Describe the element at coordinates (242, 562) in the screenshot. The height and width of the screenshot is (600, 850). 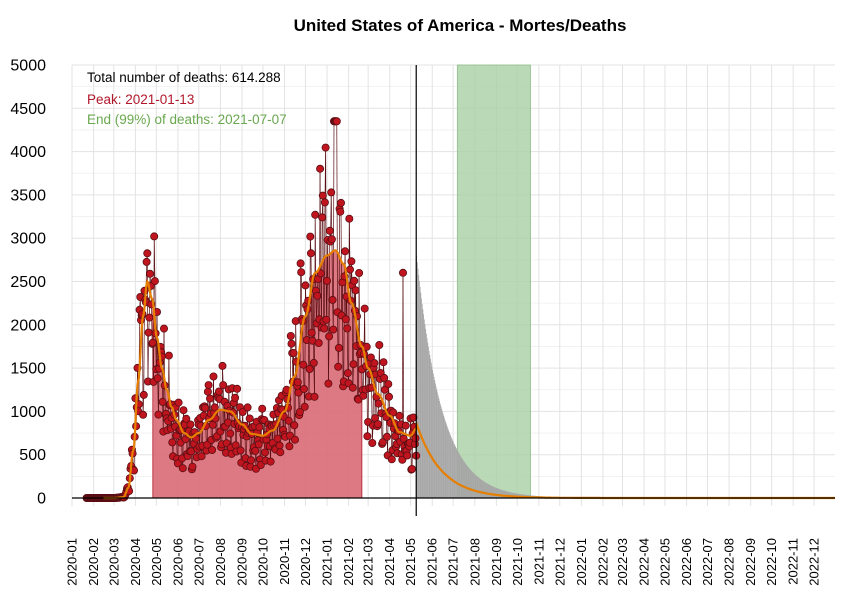
I see `x-tick-label: 2020-09` at that location.